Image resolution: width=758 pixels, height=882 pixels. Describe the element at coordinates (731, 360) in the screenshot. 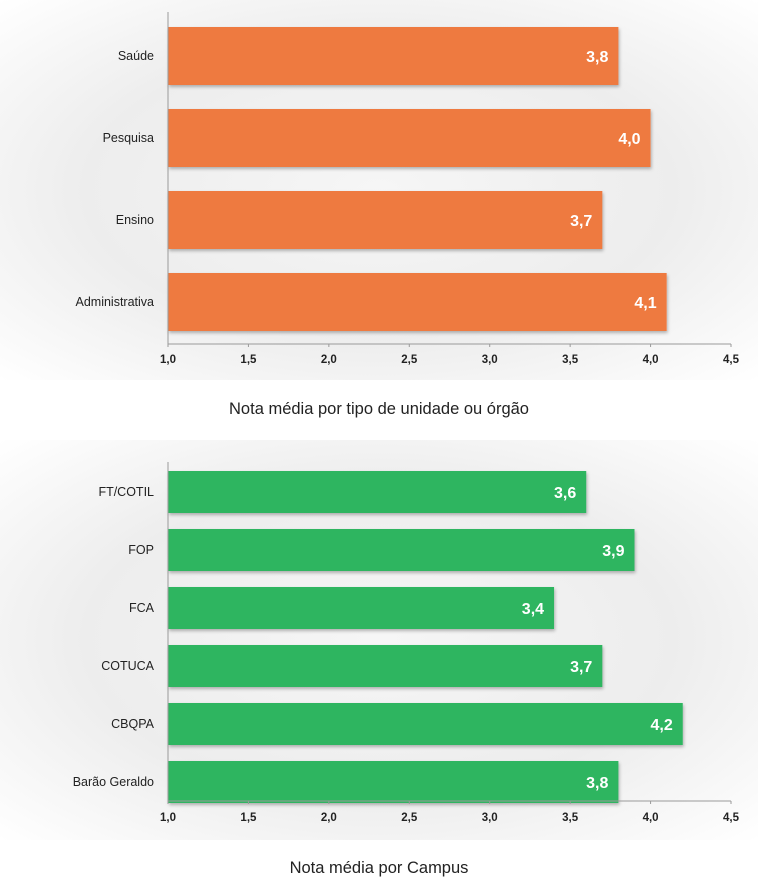

I see `unidade-x-tick-label: 4,5` at that location.